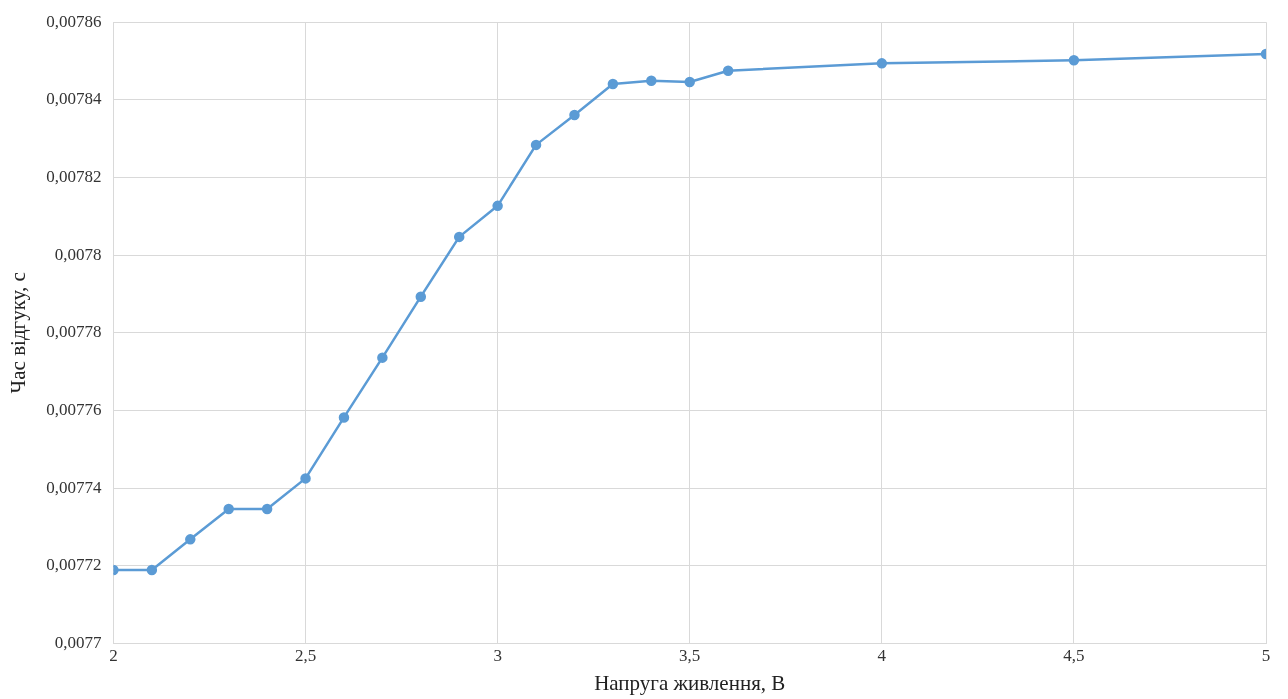 The image size is (1288, 699). Describe the element at coordinates (305, 656) in the screenshot. I see `x-tick-label: 2,5` at that location.